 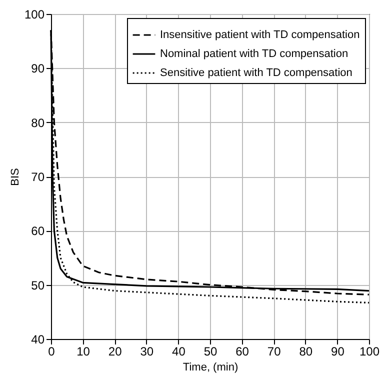 What do you see at coordinates (38, 231) in the screenshot?
I see `y-tick-label: 60` at bounding box center [38, 231].